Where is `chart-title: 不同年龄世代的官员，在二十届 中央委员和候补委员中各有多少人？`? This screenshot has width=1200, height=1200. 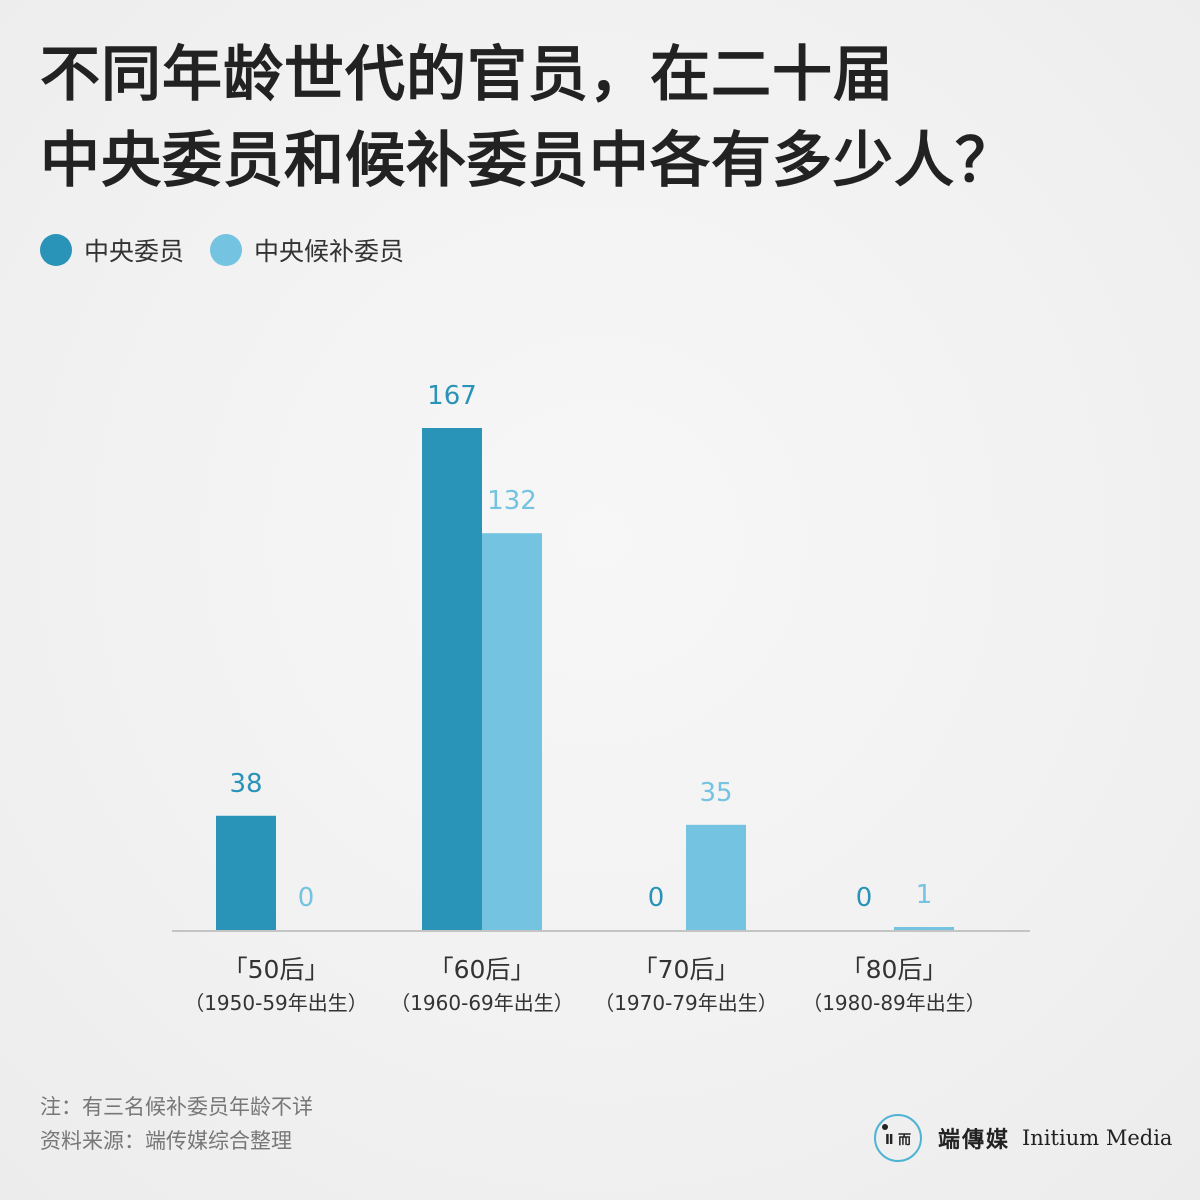 chart-title: 不同年龄世代的官员，在二十届 中央委员和候补委员中各有多少人？ is located at coordinates (600, 118).